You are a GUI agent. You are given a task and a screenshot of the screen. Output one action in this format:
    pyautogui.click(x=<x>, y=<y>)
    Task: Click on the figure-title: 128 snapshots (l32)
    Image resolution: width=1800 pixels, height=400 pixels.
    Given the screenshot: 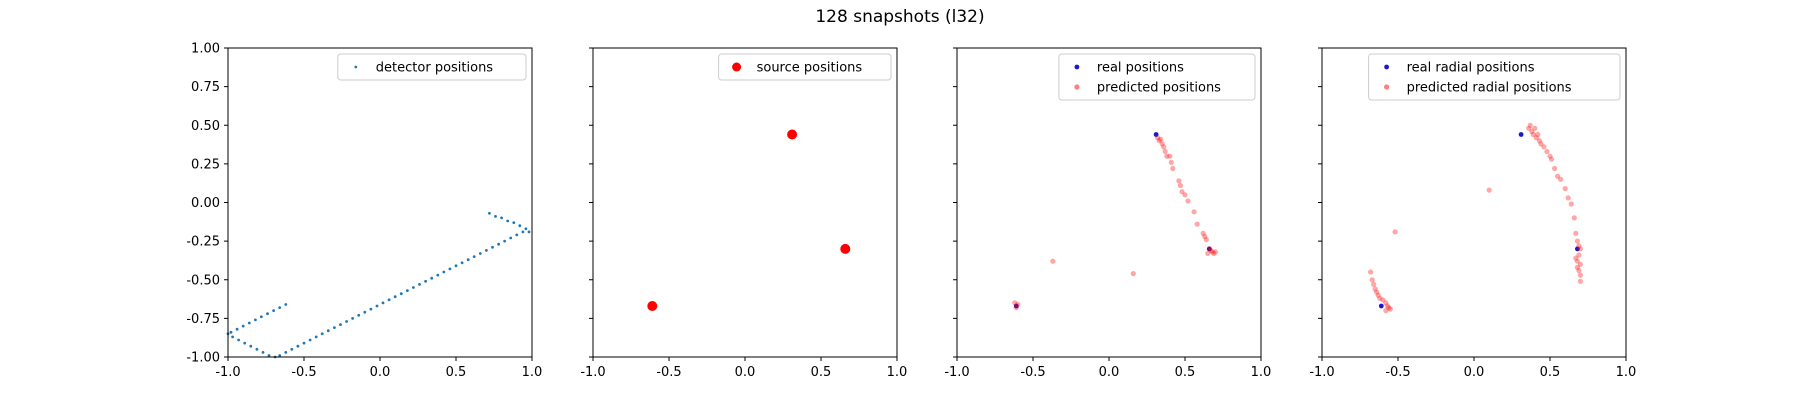 What is the action you would take?
    pyautogui.click(x=899, y=17)
    